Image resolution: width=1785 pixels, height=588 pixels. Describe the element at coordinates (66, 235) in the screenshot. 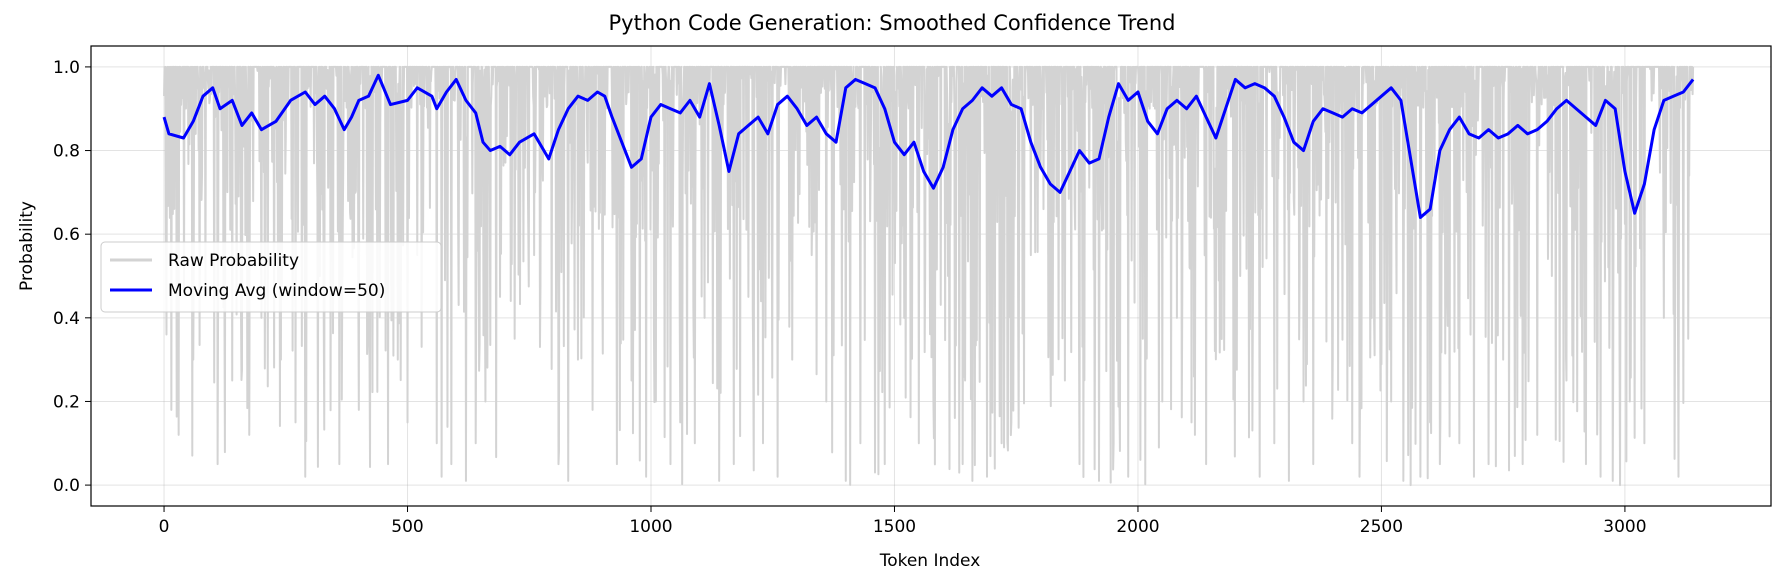

I see `y-tick-label: 0.6` at that location.